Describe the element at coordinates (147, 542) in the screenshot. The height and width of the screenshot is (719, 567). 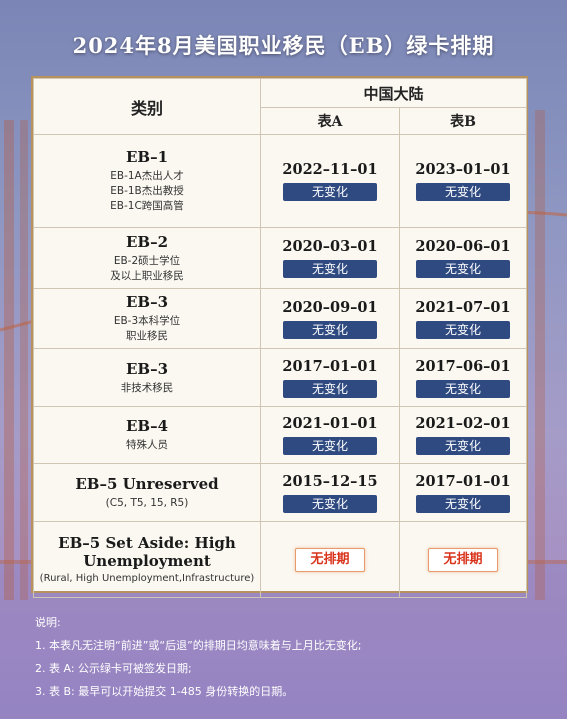
I see `category-name: EB–5 Set Aside: High` at that location.